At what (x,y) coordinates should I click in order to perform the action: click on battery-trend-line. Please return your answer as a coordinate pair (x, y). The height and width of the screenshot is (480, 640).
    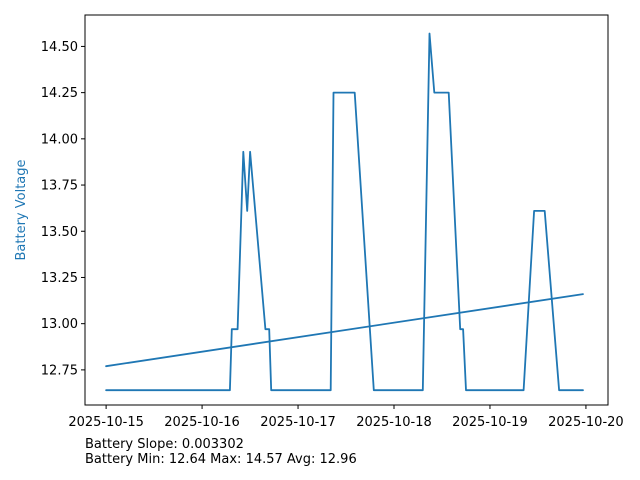
    Looking at the image, I should click on (344, 330).